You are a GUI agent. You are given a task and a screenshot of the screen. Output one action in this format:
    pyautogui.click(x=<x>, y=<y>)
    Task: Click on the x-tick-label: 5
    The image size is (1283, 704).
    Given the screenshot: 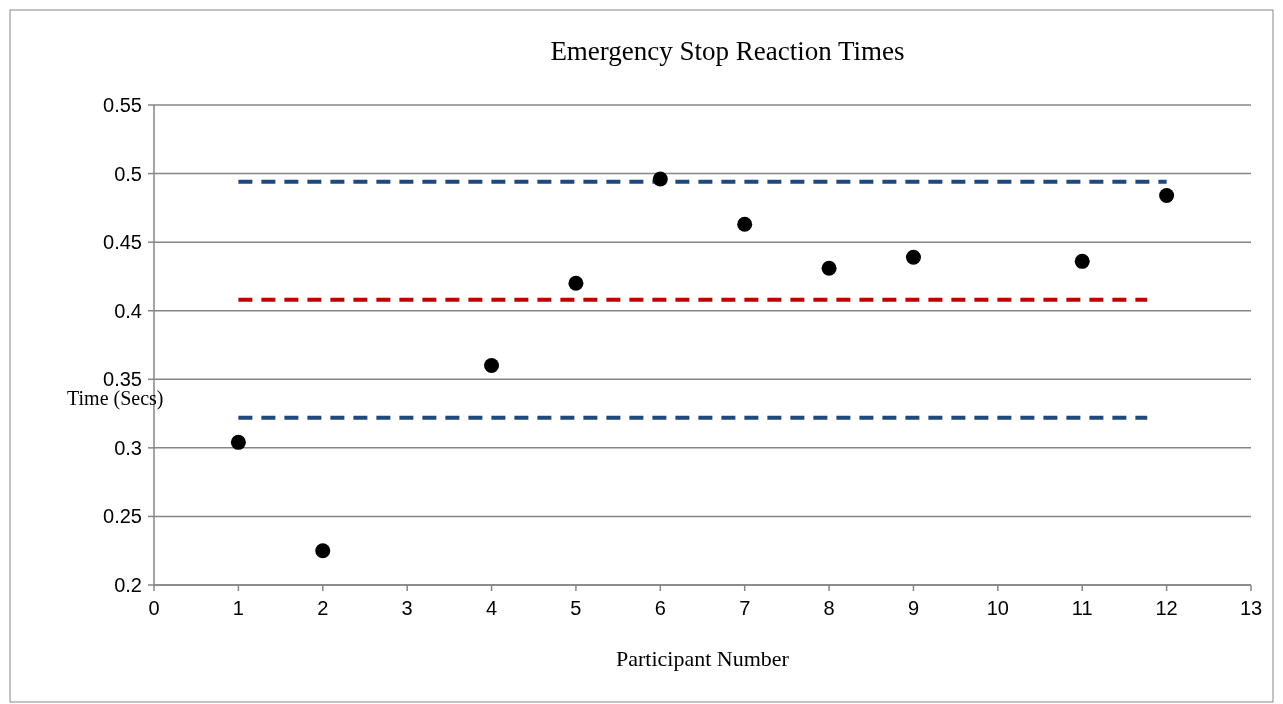 What is the action you would take?
    pyautogui.click(x=576, y=608)
    